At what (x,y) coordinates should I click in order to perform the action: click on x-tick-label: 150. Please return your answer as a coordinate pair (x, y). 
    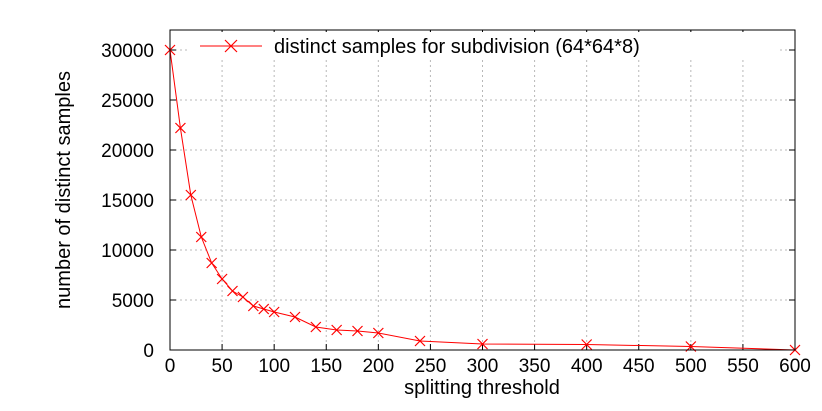
    Looking at the image, I should click on (326, 366).